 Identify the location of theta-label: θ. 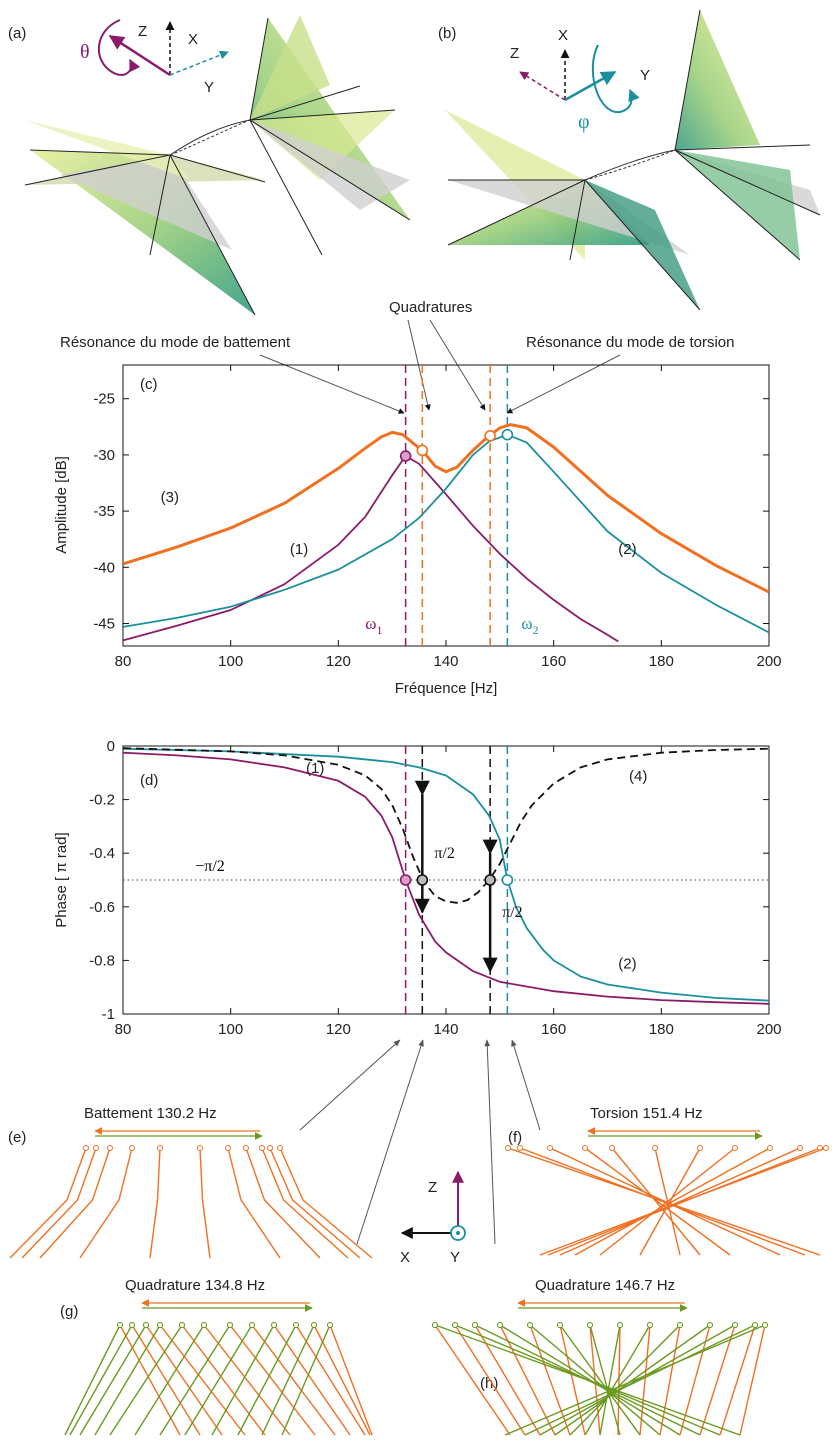
(85, 52).